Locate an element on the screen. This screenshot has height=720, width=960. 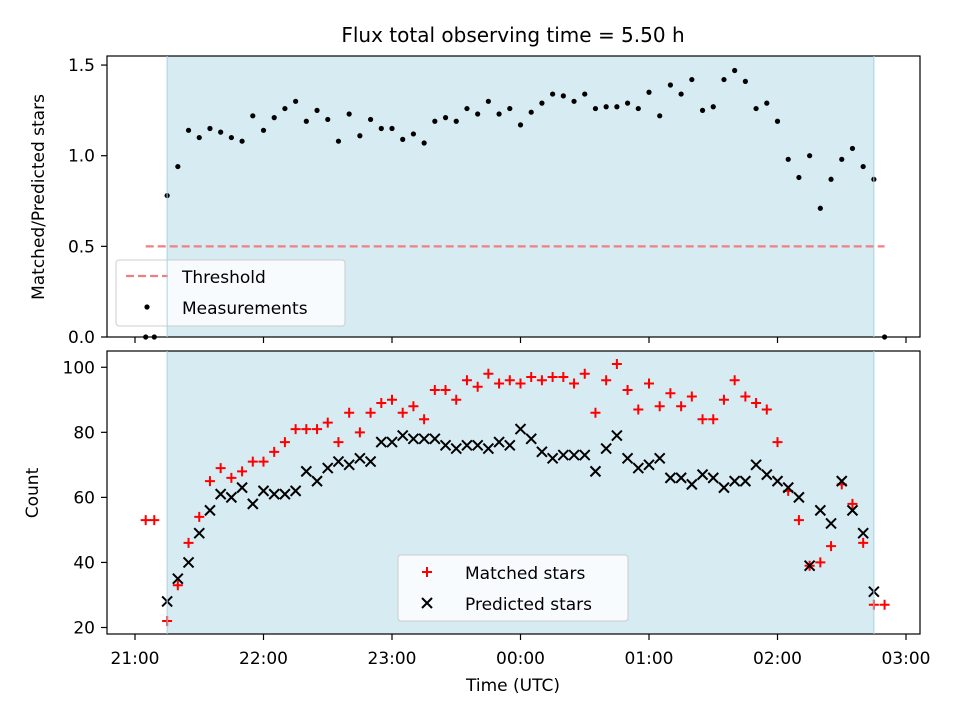
bottom-y-axis-label: Count is located at coordinates (33, 492).